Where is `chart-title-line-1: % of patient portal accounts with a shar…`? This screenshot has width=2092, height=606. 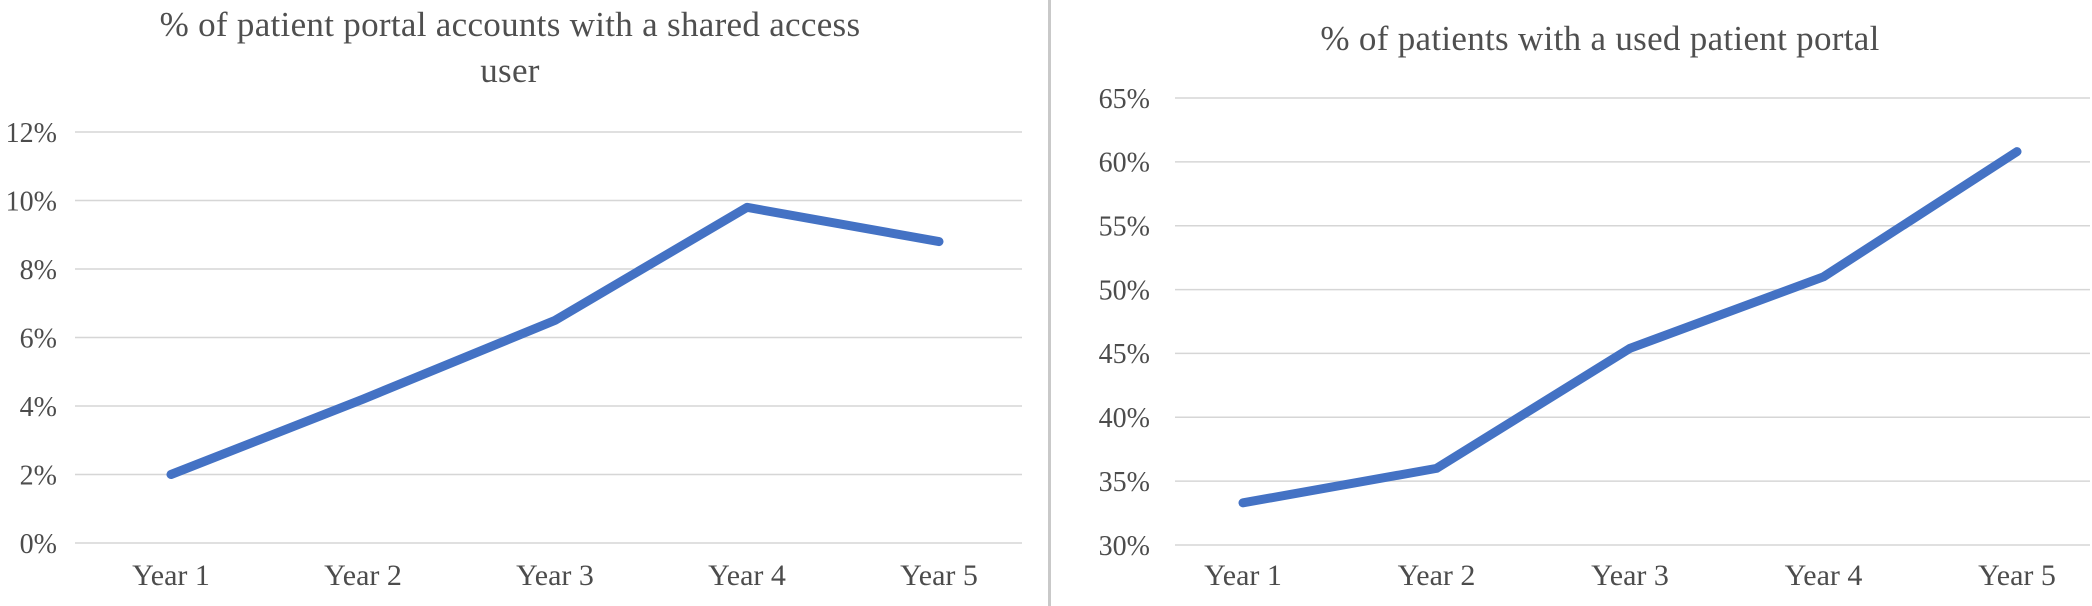
chart-title-line-1: % of patient portal accounts with a shar… is located at coordinates (510, 24).